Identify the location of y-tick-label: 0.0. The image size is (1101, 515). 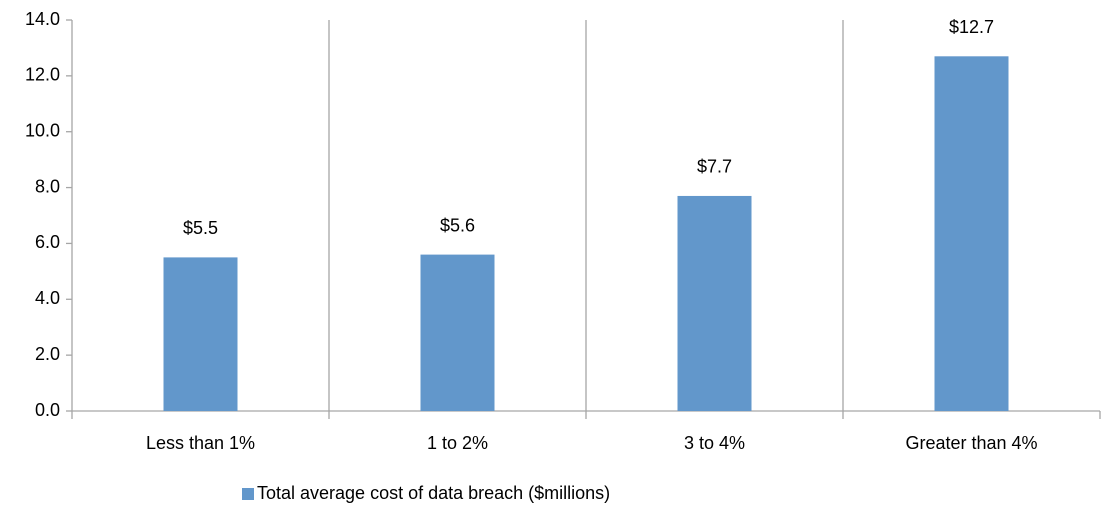
(47, 410).